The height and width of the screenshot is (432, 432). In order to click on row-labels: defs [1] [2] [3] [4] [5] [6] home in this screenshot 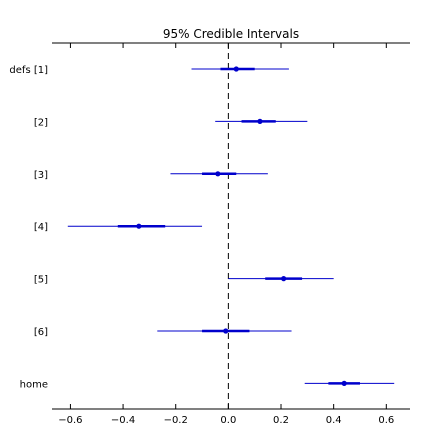, I will do `click(28, 227)`.